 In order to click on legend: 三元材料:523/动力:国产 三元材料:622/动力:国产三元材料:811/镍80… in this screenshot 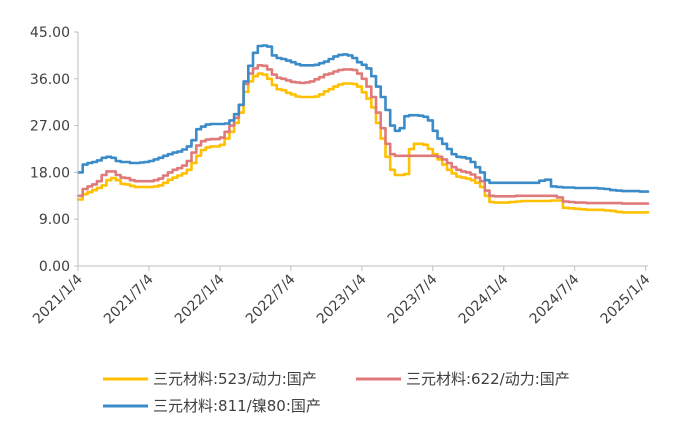, I will do `click(336, 392)`.